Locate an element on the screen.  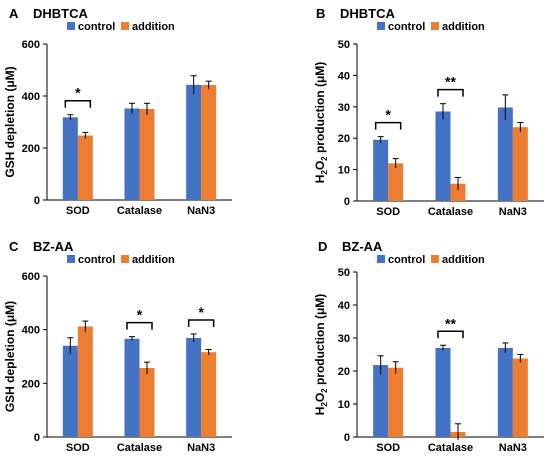
panel-letter: A is located at coordinates (14, 13).